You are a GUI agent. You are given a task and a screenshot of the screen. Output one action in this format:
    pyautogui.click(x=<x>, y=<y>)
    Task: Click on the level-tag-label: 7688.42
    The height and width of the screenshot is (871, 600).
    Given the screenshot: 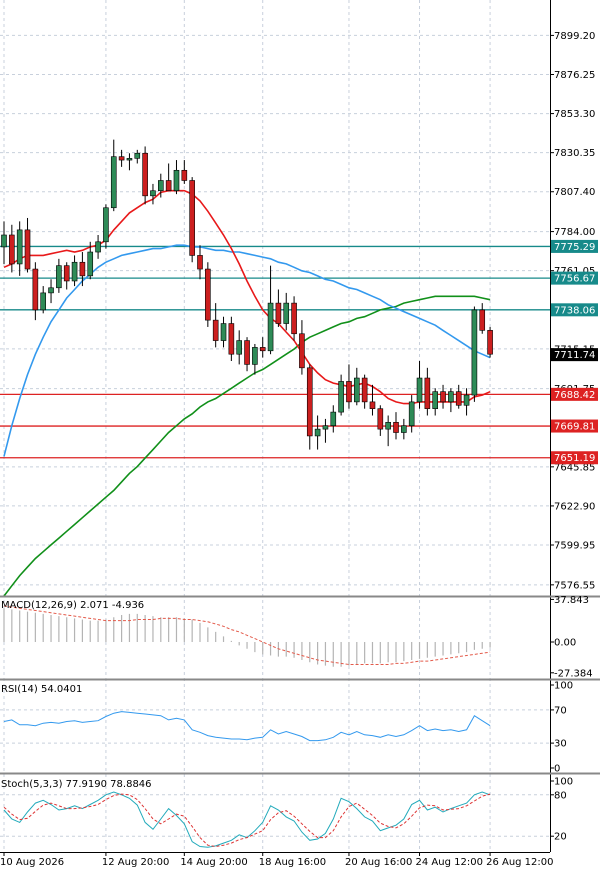 What is the action you would take?
    pyautogui.click(x=574, y=395)
    